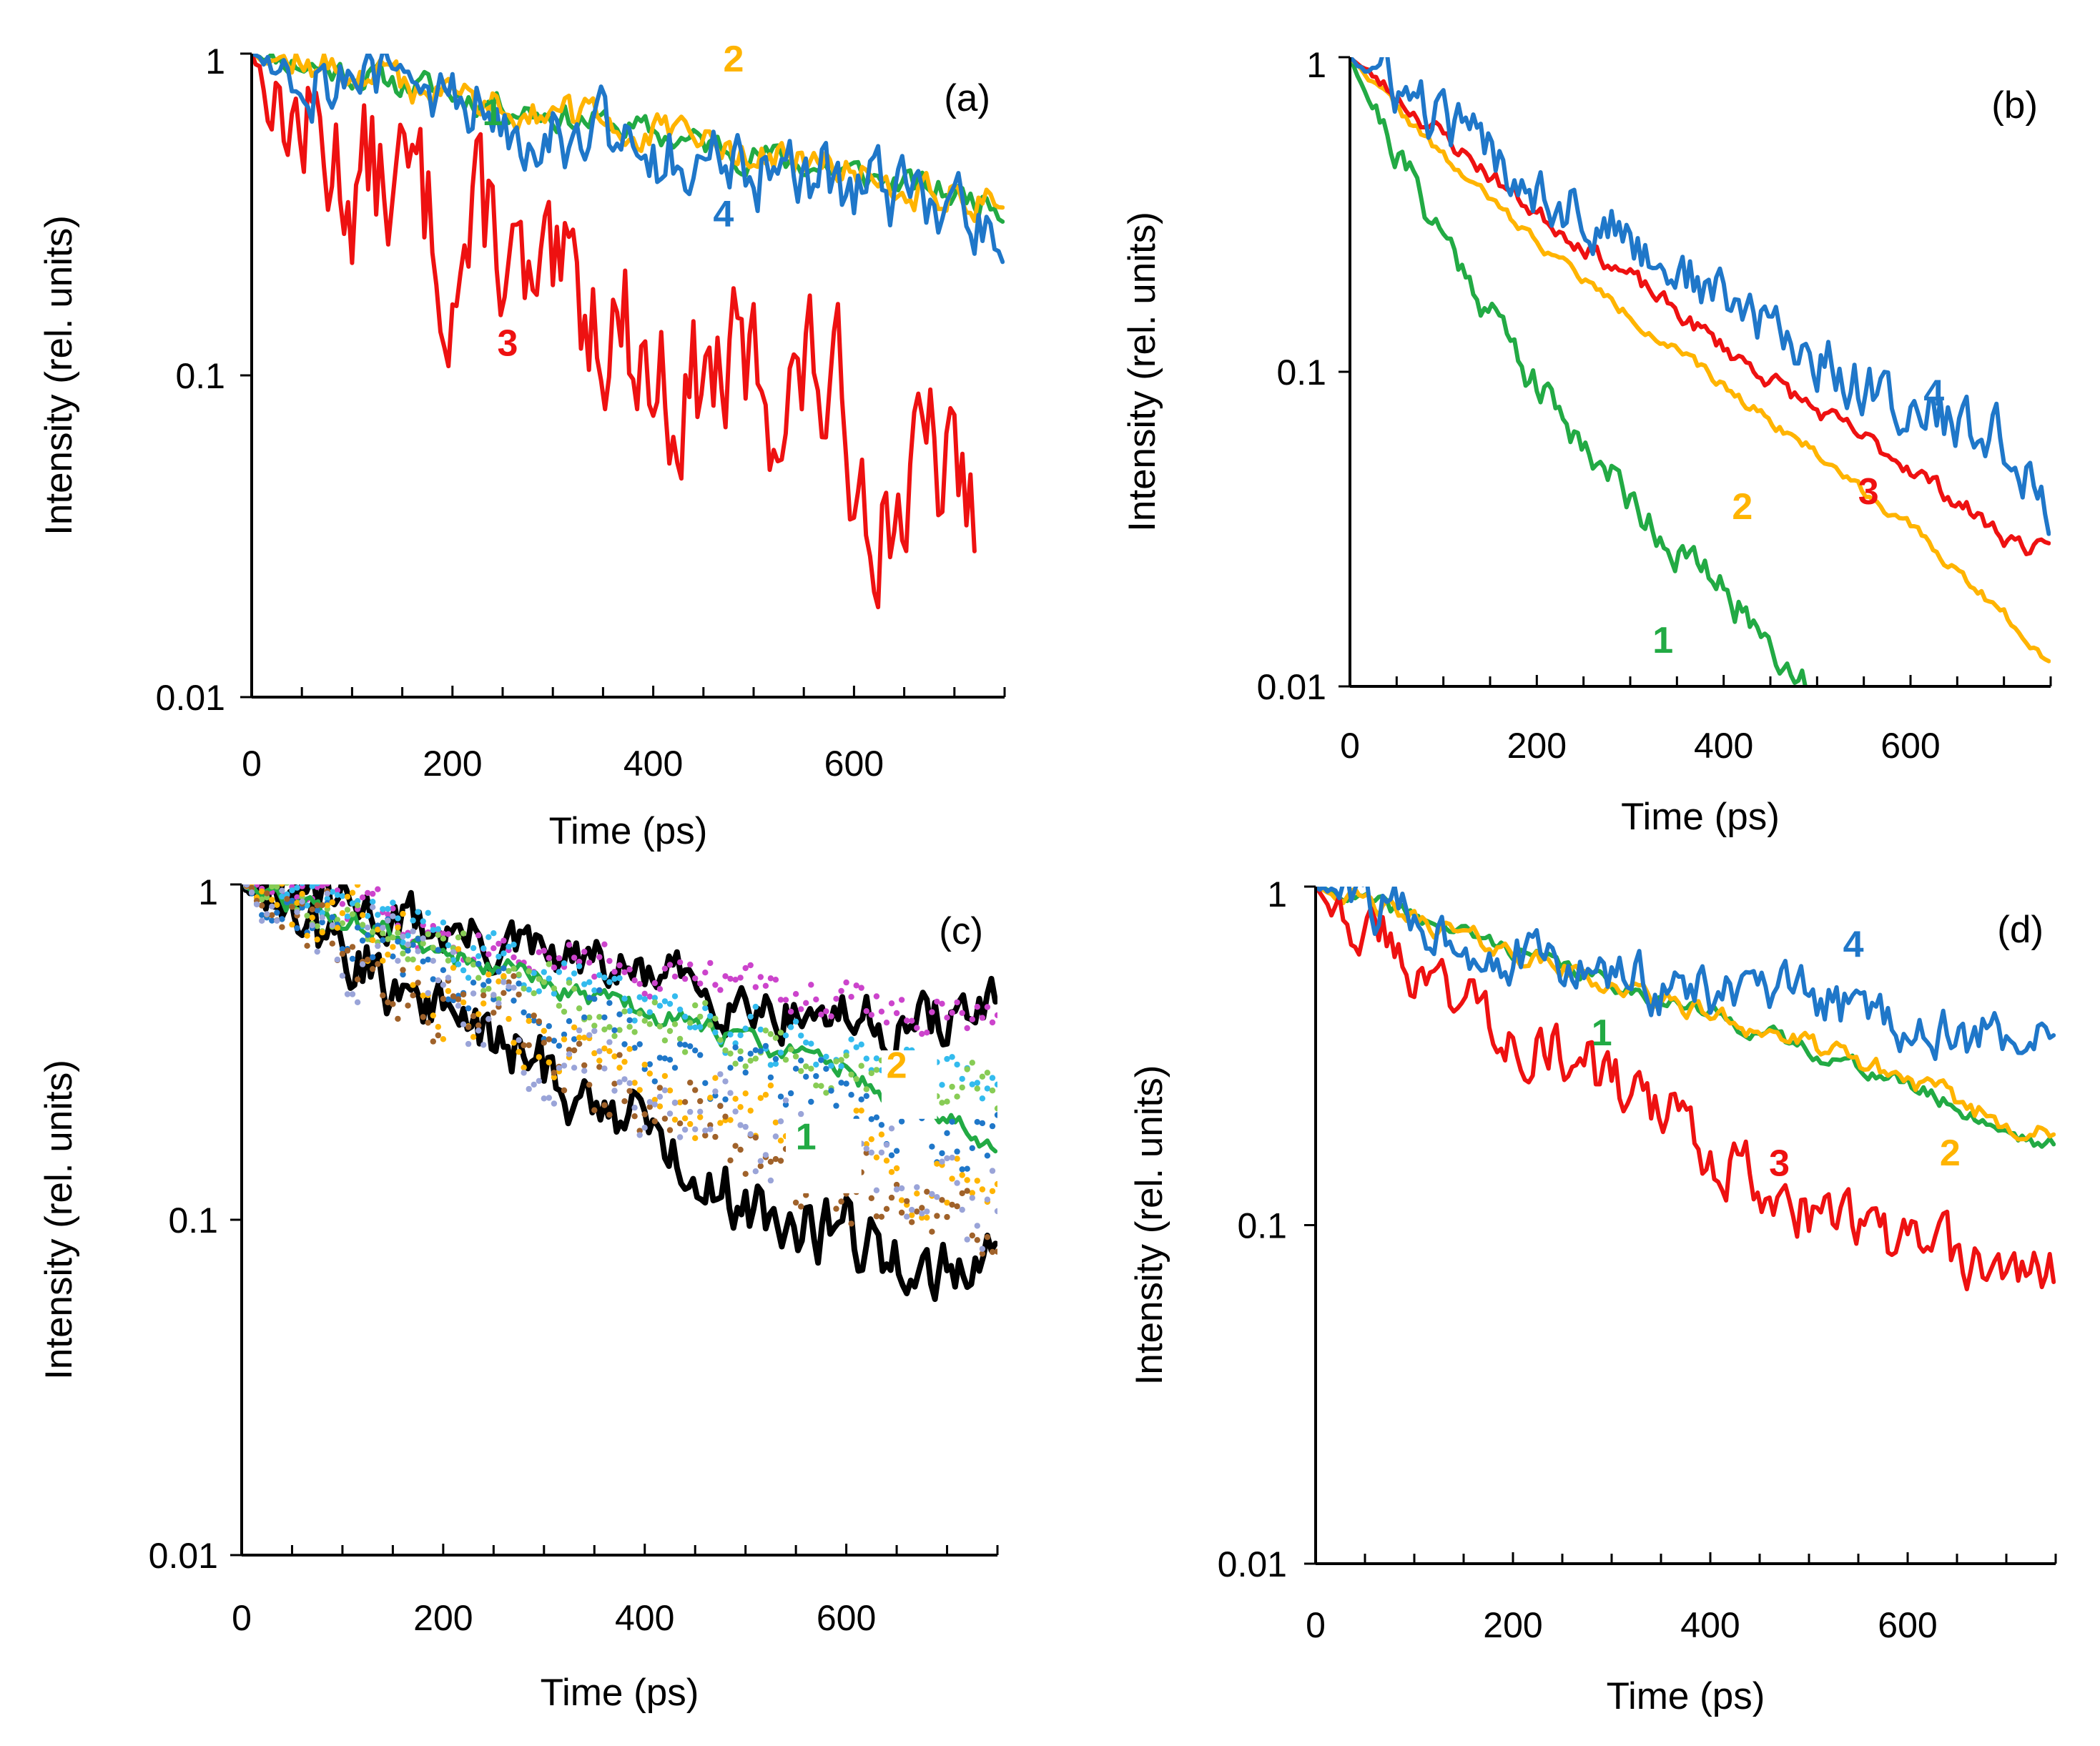  What do you see at coordinates (1149, 1225) in the screenshot?
I see `y-axis-title: Intensity (rel. units)` at bounding box center [1149, 1225].